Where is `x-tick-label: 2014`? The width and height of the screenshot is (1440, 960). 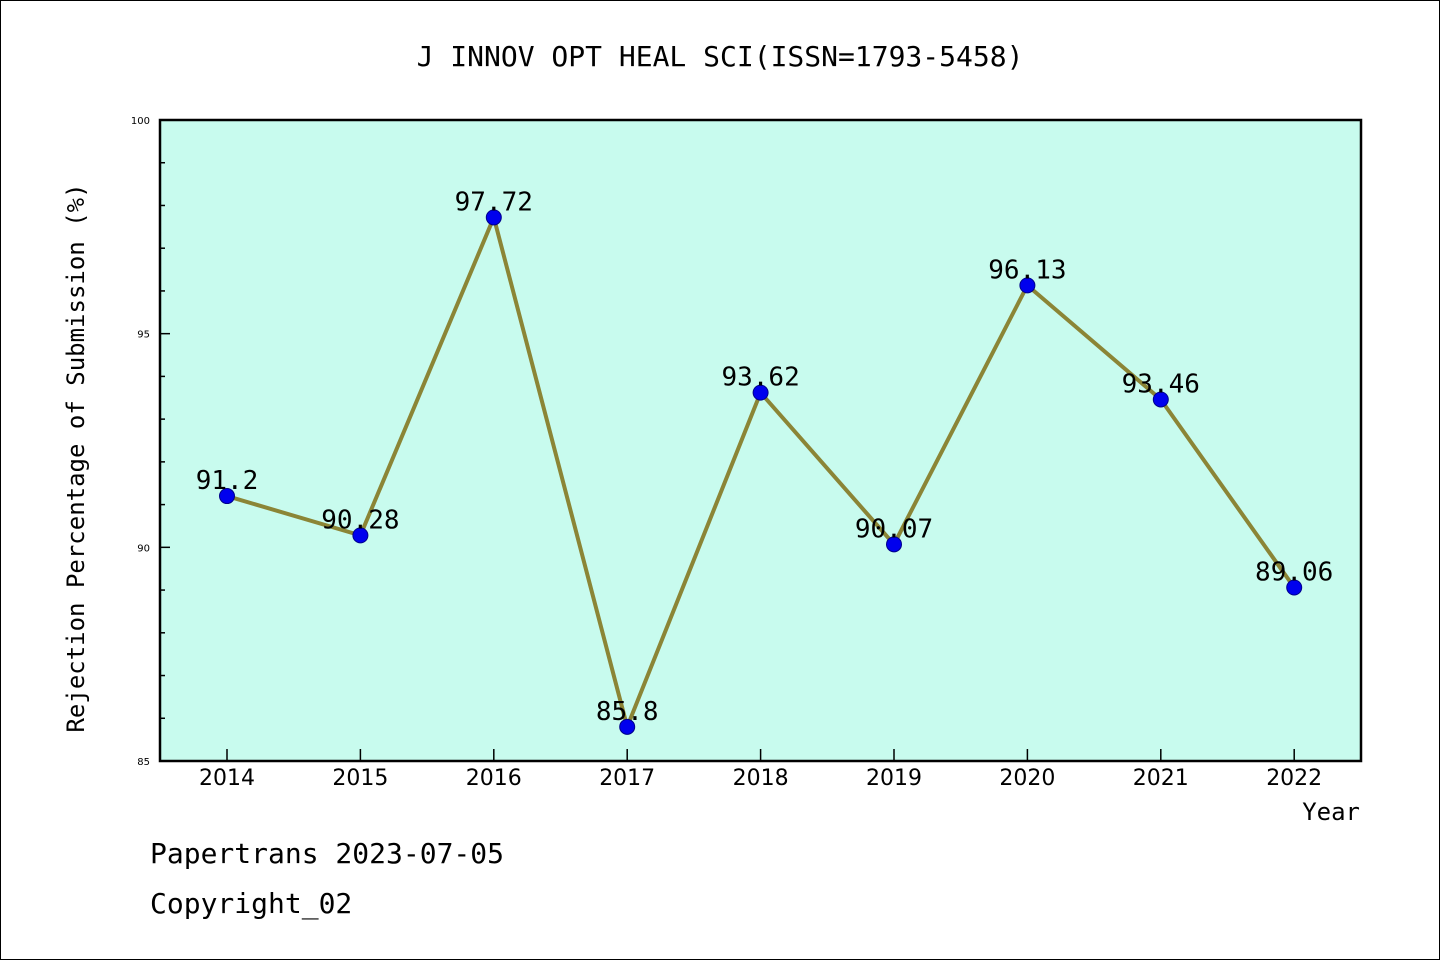 x-tick-label: 2014 is located at coordinates (227, 778).